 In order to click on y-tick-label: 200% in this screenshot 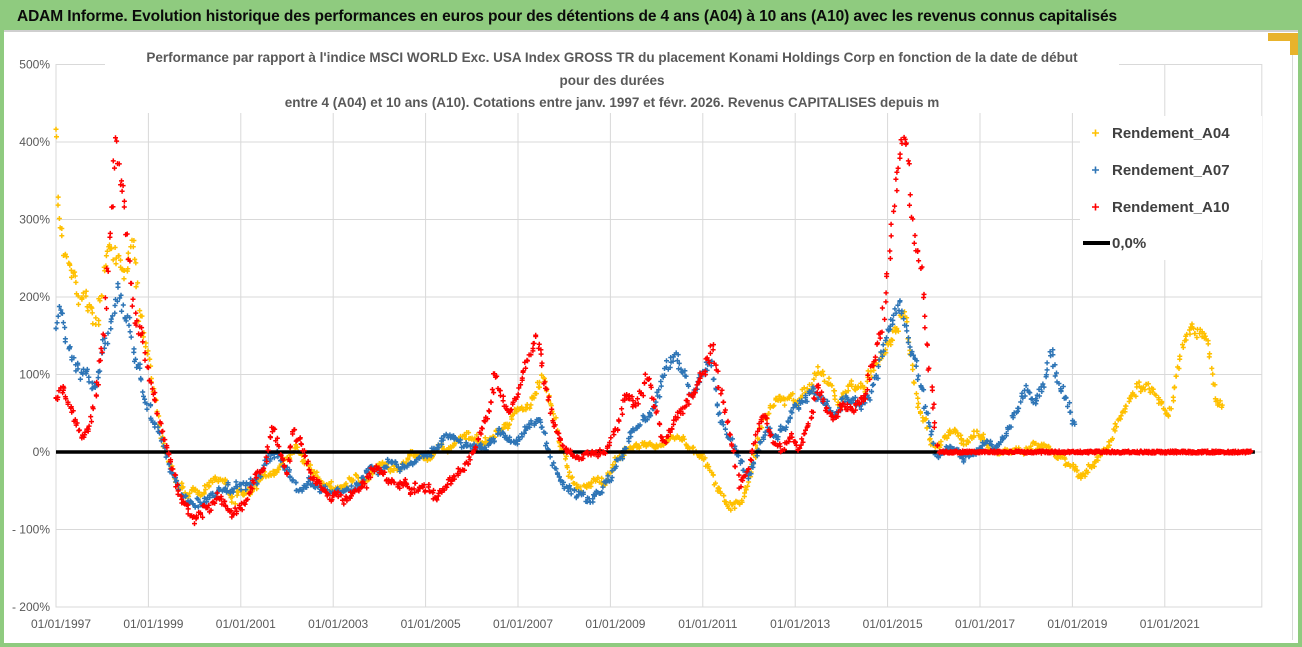, I will do `click(34, 297)`.